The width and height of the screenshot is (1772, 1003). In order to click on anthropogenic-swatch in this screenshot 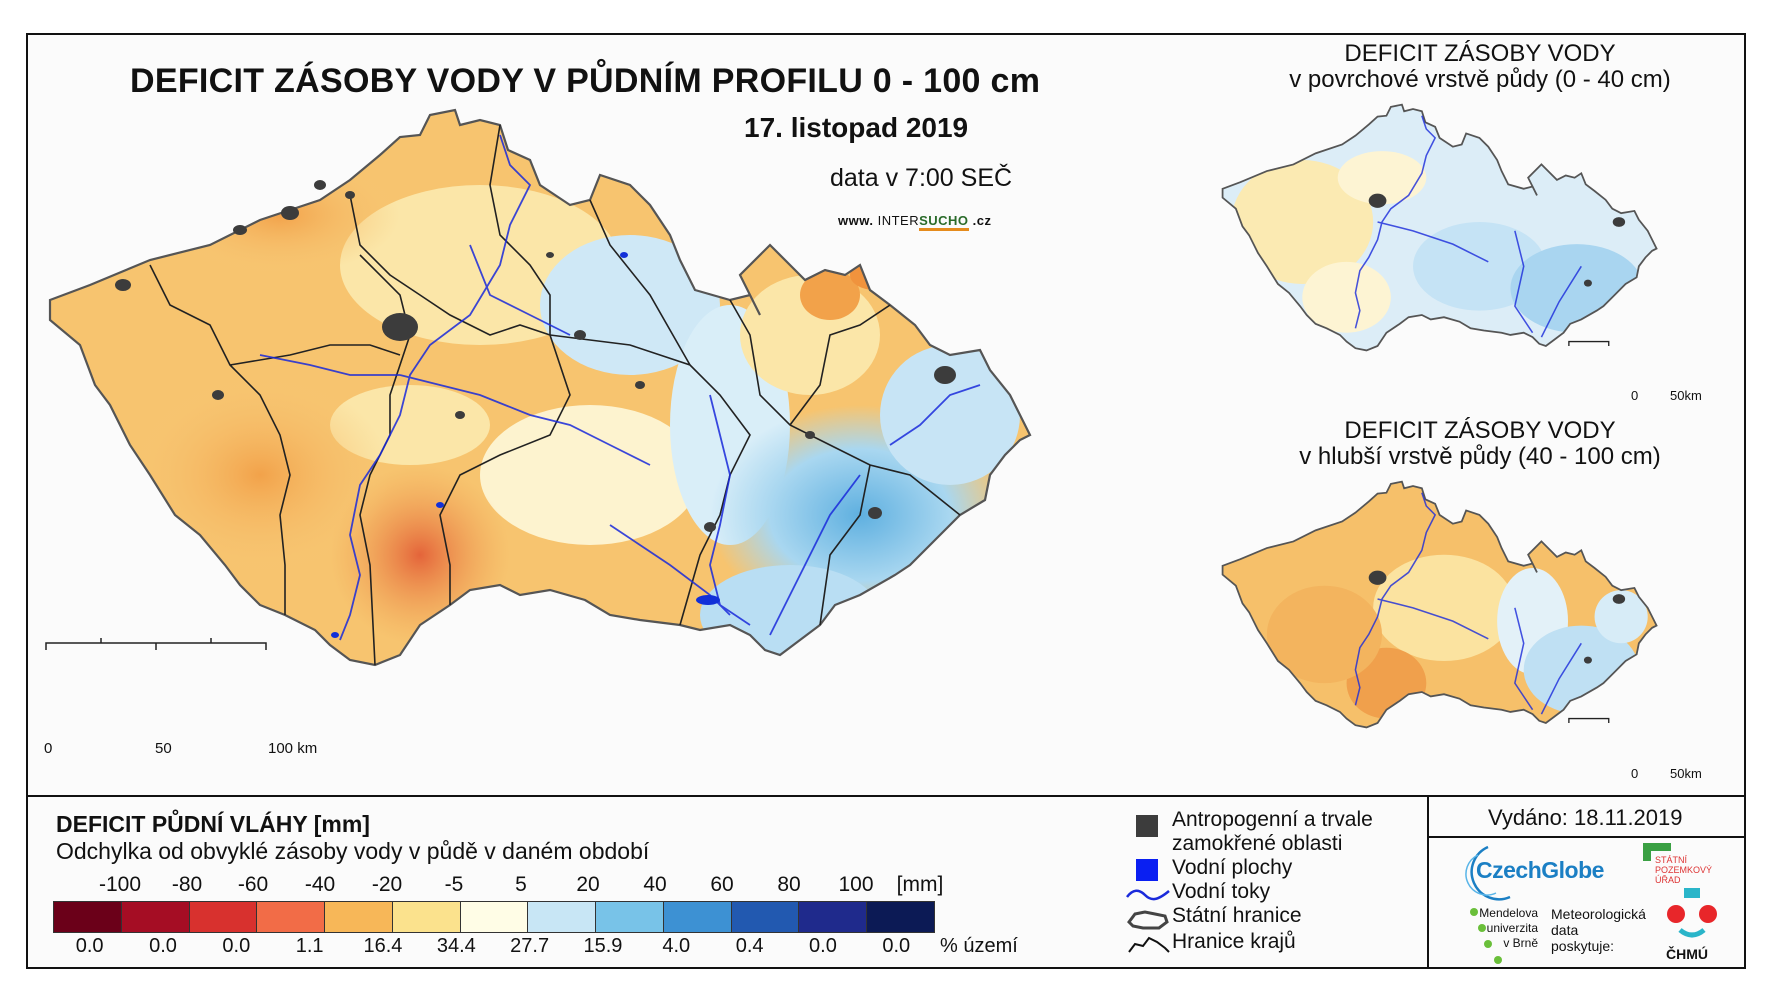, I will do `click(1147, 826)`.